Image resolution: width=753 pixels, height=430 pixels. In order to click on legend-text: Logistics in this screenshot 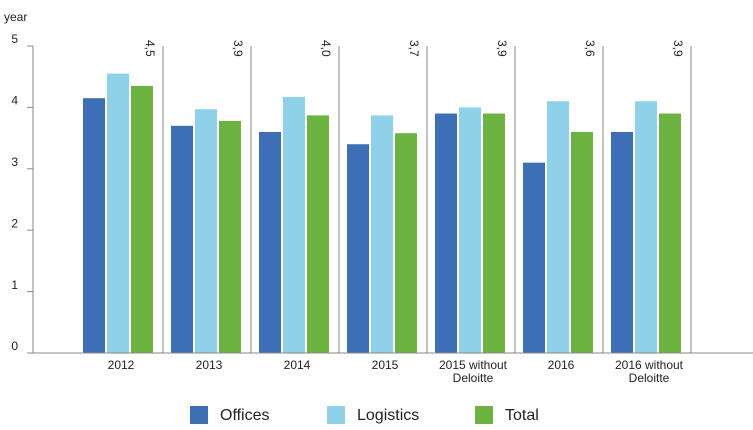, I will do `click(388, 415)`.